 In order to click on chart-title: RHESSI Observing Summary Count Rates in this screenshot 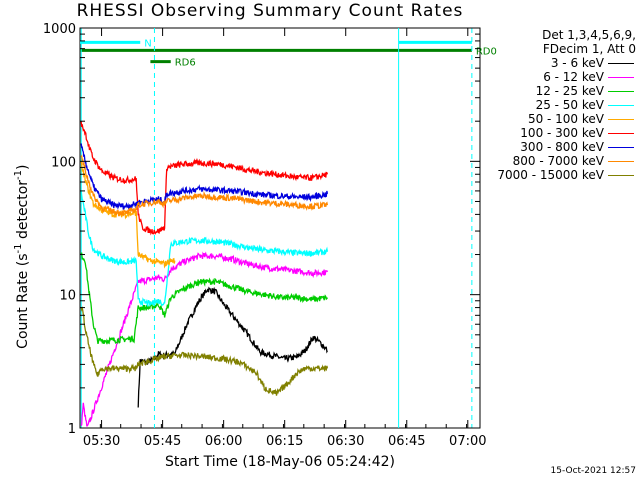, I will do `click(270, 11)`.